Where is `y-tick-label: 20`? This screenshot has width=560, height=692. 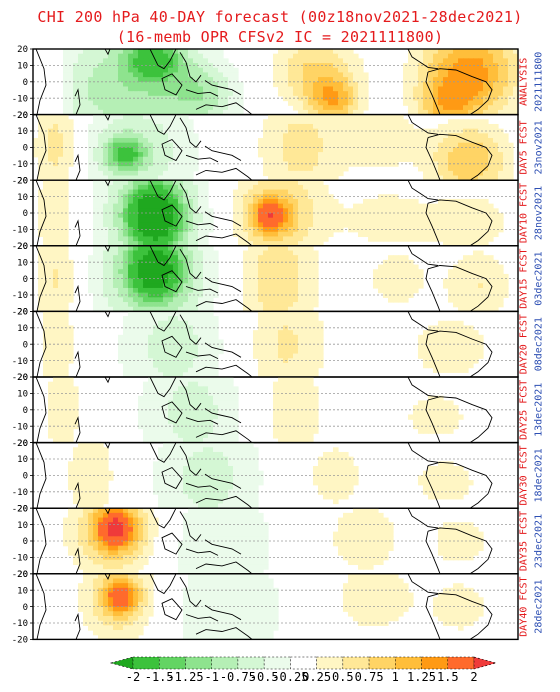
y-tick-label: 20 is located at coordinates (22, 247).